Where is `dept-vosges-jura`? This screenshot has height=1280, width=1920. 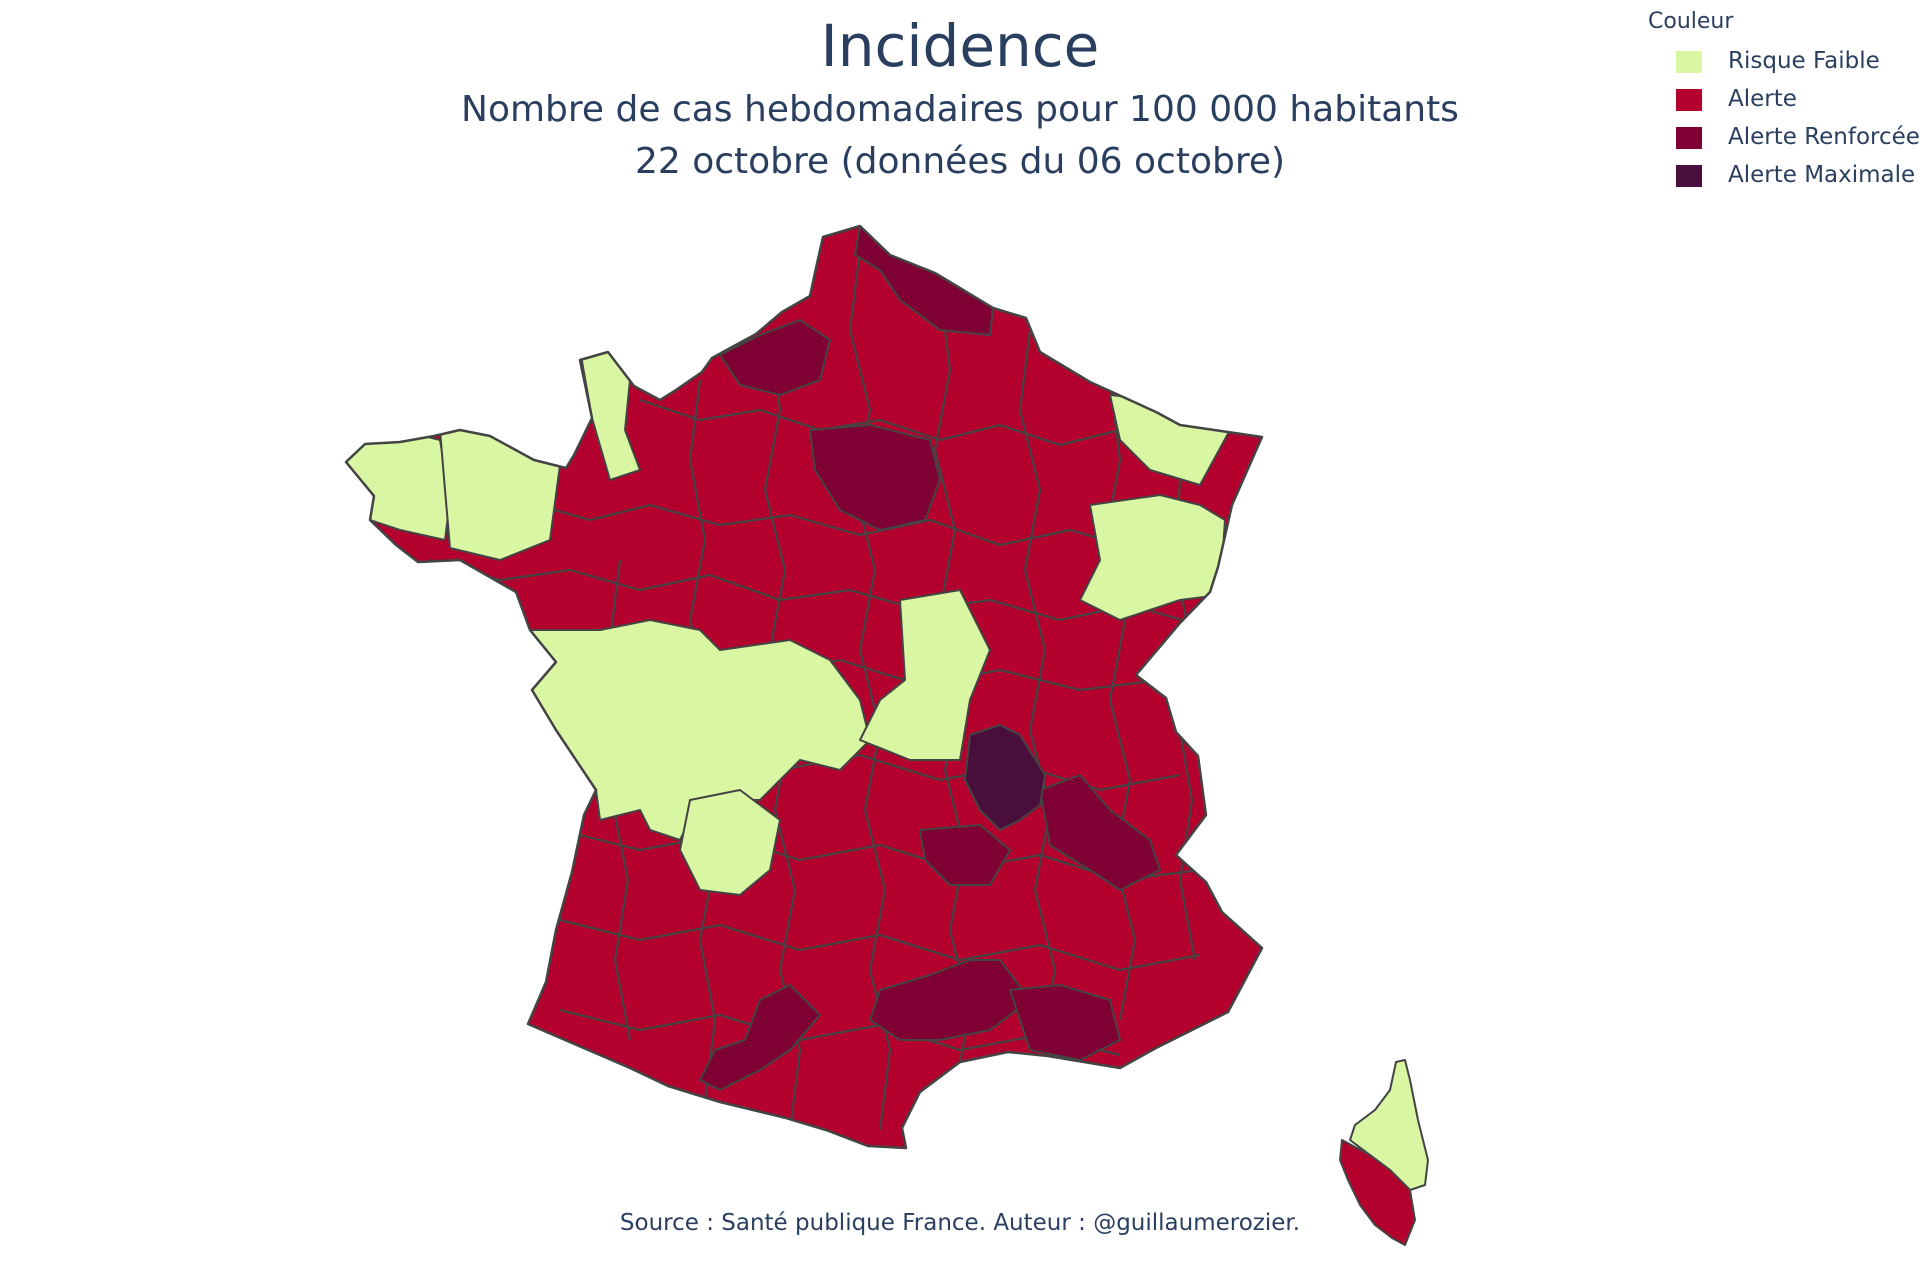
dept-vosges-jura is located at coordinates (1152, 557).